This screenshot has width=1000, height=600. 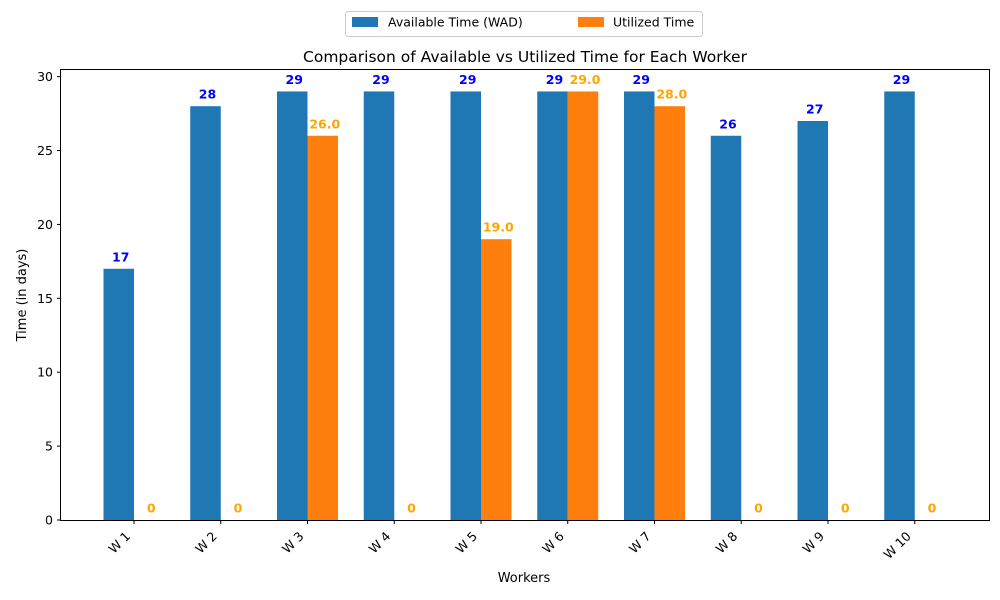 What do you see at coordinates (120, 256) in the screenshot?
I see `label-available-1: 17` at bounding box center [120, 256].